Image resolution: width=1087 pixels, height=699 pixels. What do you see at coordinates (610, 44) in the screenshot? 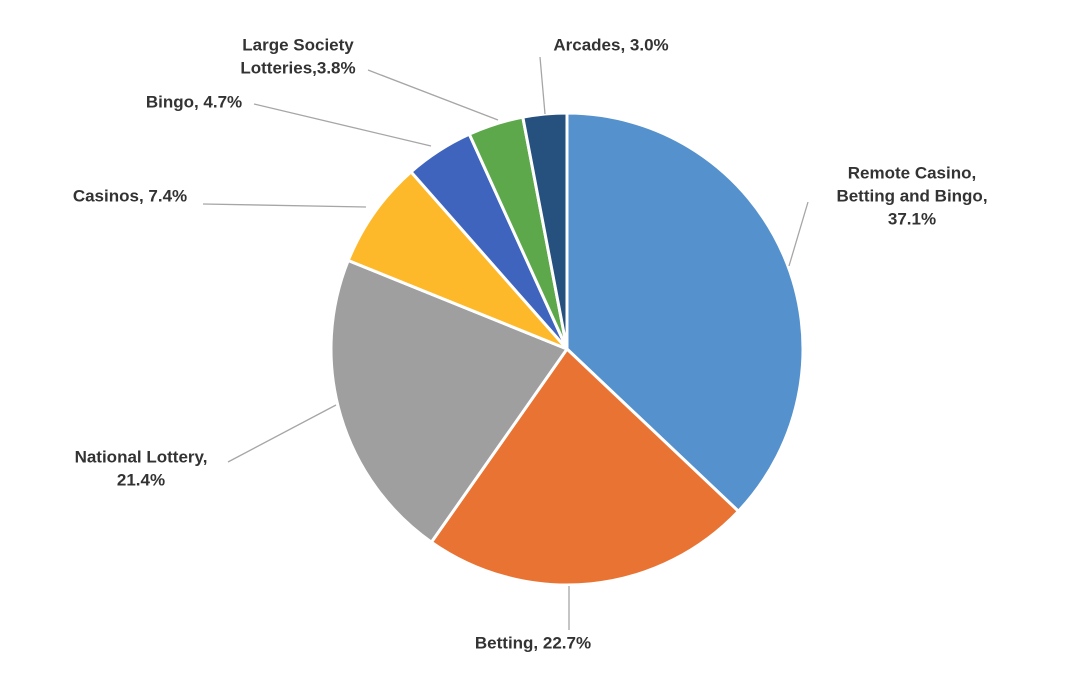
I see `data-label: Arcades, 3.0%` at bounding box center [610, 44].